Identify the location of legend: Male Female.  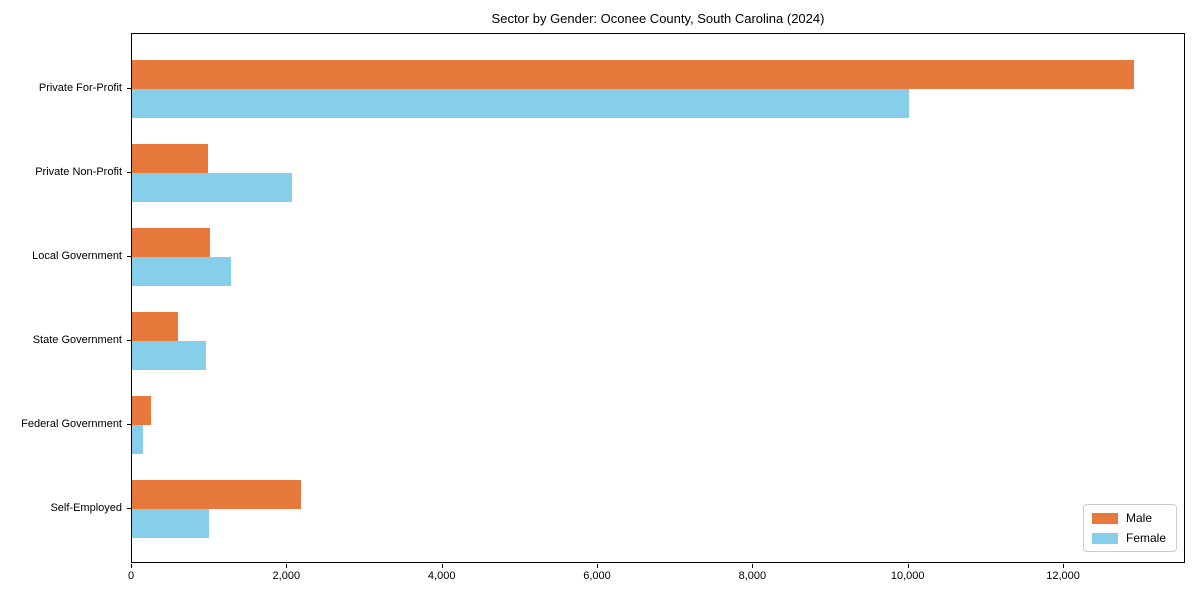
(1129, 528).